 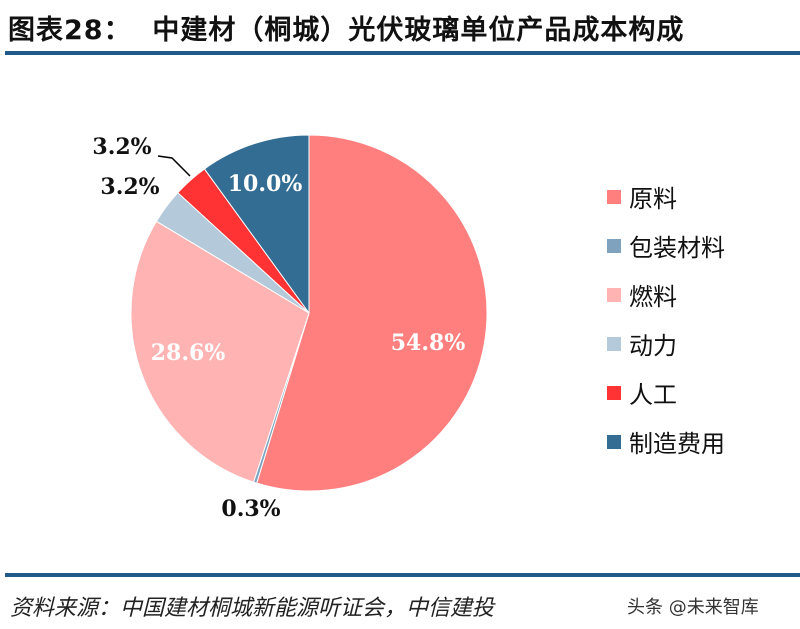 I want to click on legend: 原料包装材料燃料动力人工制造费用, so click(x=666, y=319).